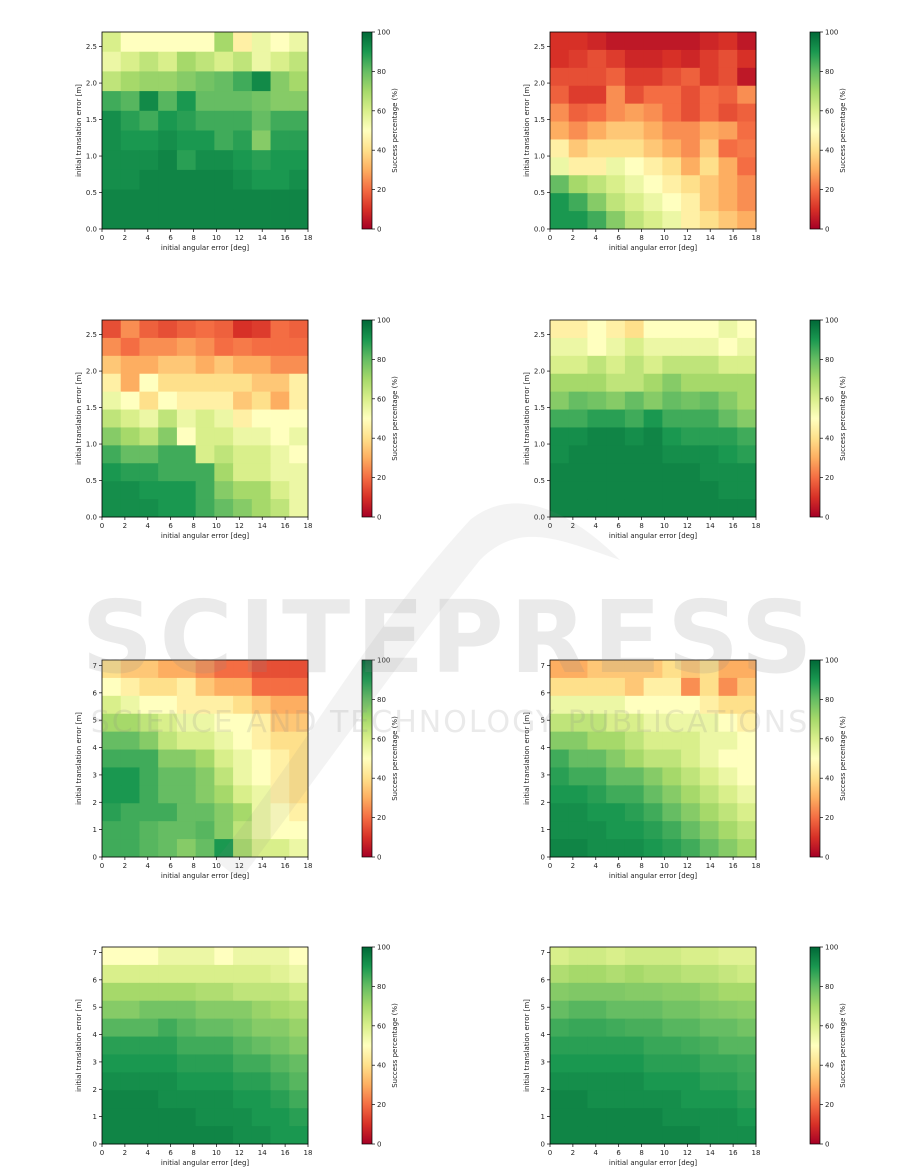 Image resolution: width=901 pixels, height=1167 pixels. I want to click on colorbar, so click(815, 758).